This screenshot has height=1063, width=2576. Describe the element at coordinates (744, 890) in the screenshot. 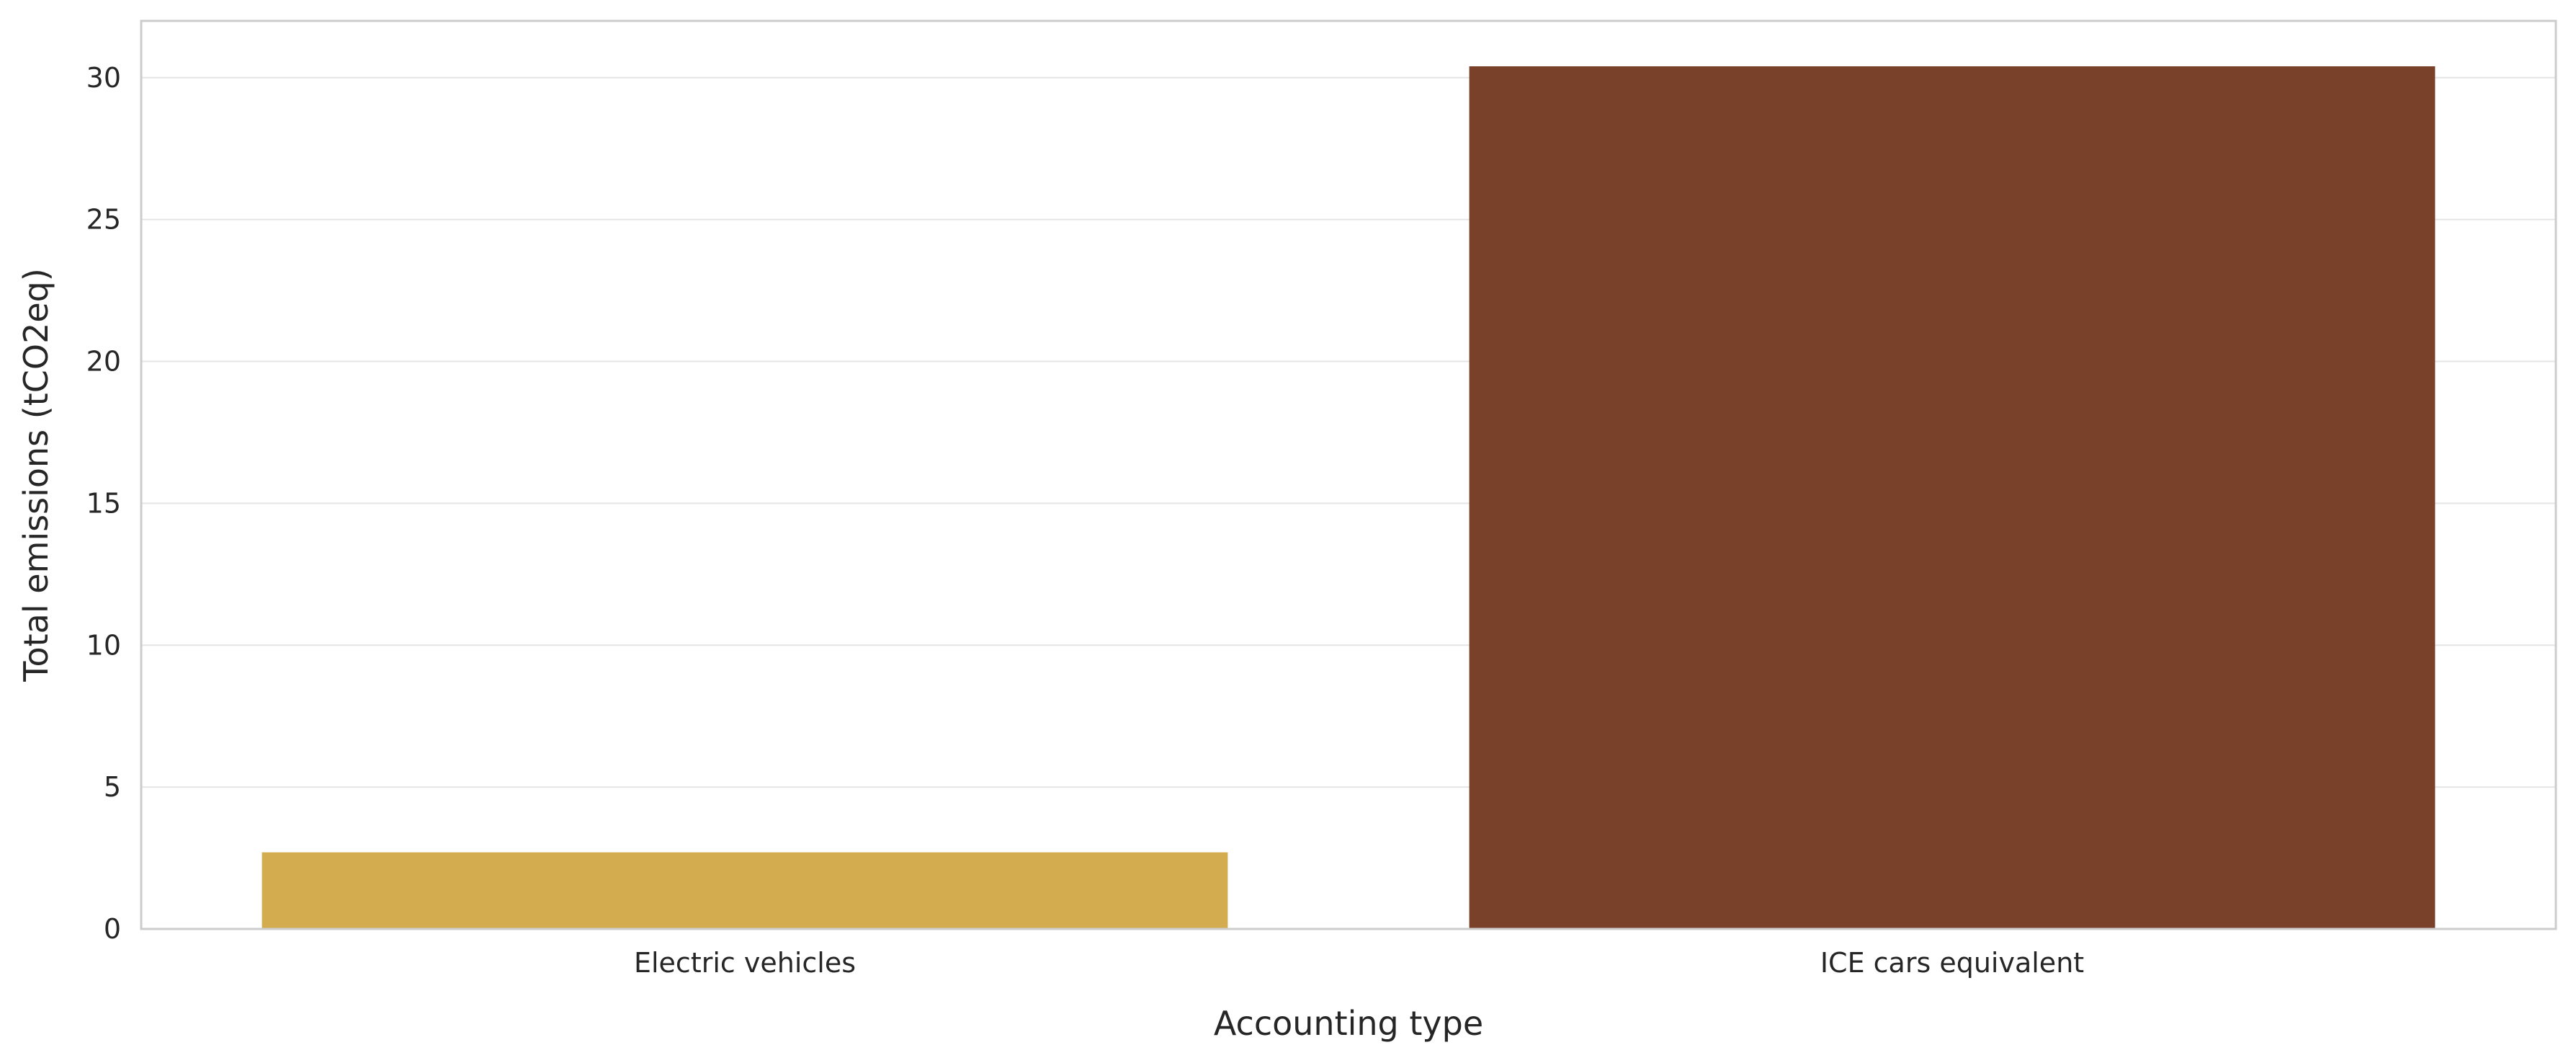

I see `bar-electric-vehicles` at that location.